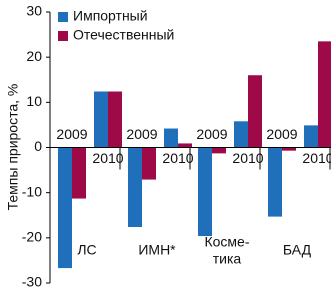 The image size is (331, 295). Describe the element at coordinates (34, 56) in the screenshot. I see `y-tick-label: 20` at that location.